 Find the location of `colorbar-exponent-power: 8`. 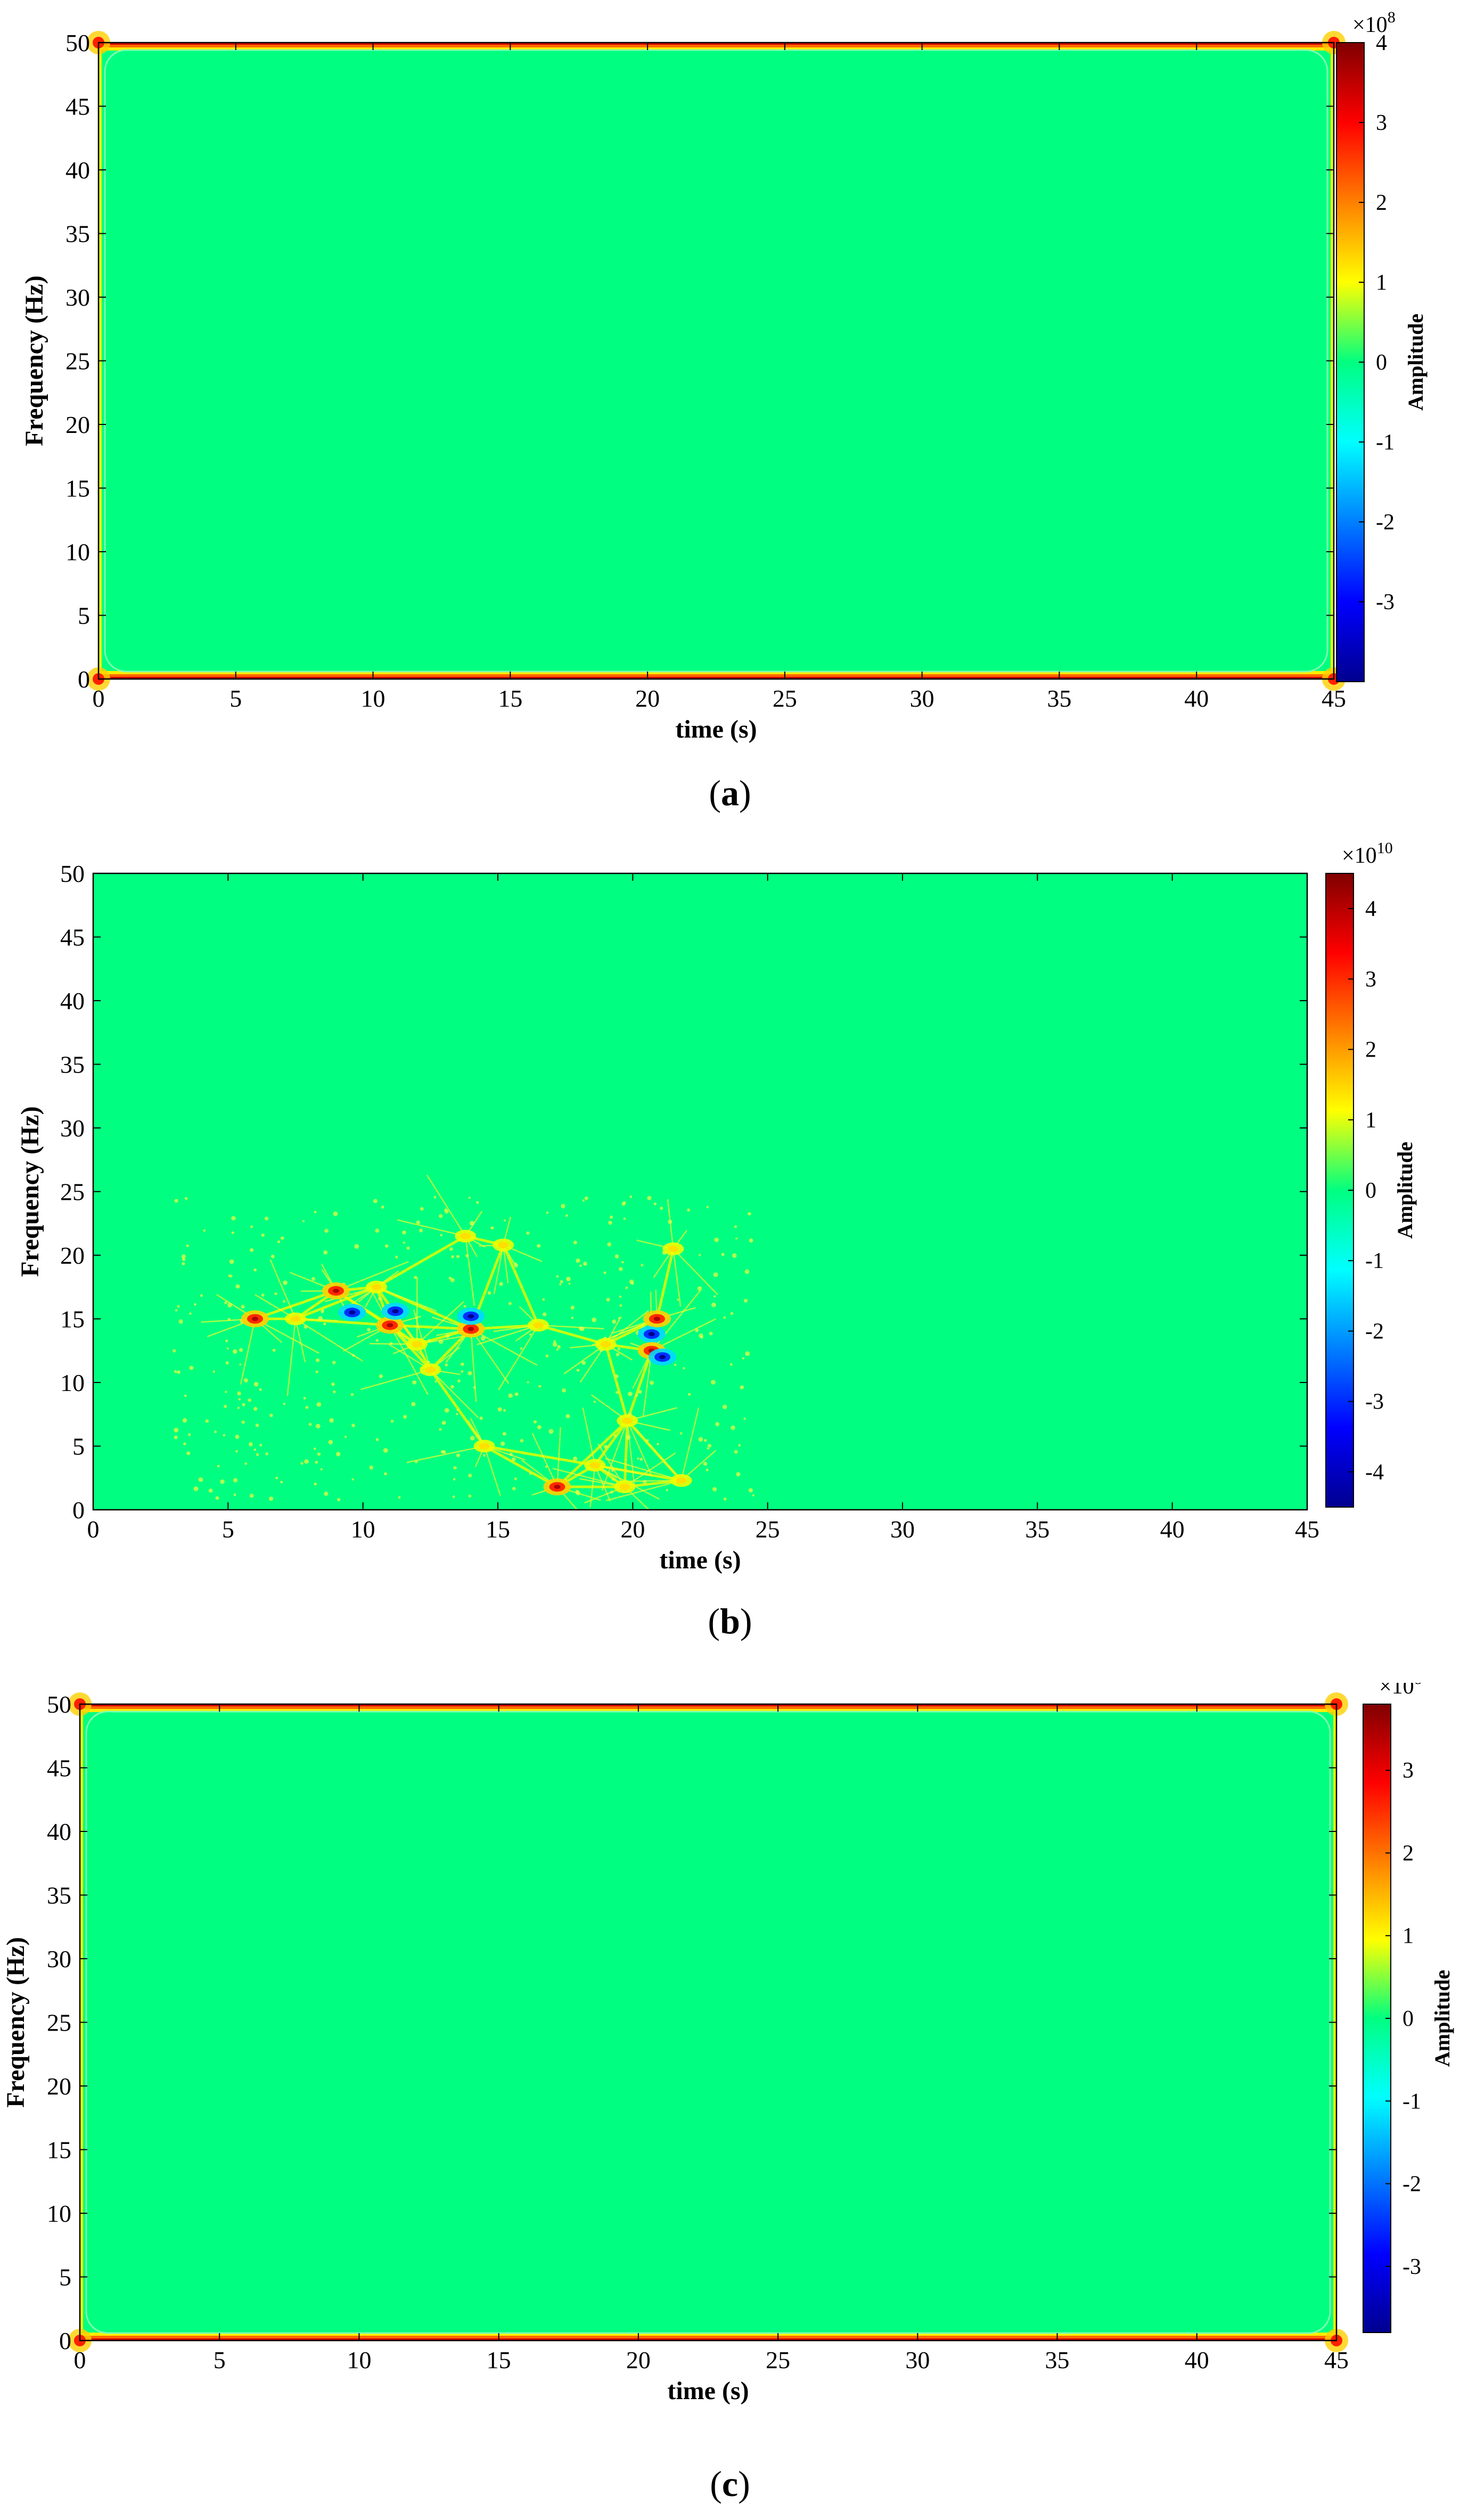

colorbar-exponent-power: 8 is located at coordinates (1418, 1686).